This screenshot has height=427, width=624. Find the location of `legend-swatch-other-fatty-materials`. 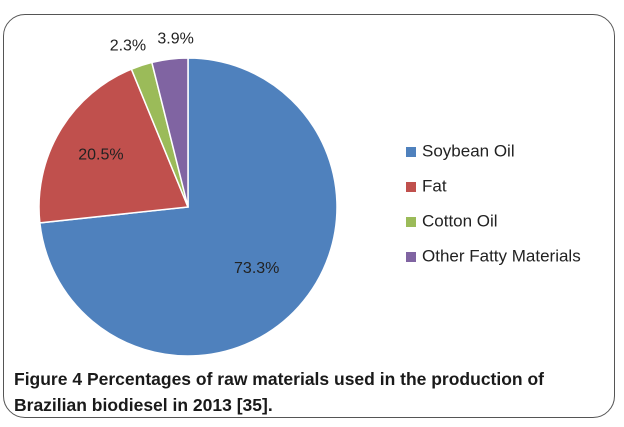

legend-swatch-other-fatty-materials is located at coordinates (411, 257).